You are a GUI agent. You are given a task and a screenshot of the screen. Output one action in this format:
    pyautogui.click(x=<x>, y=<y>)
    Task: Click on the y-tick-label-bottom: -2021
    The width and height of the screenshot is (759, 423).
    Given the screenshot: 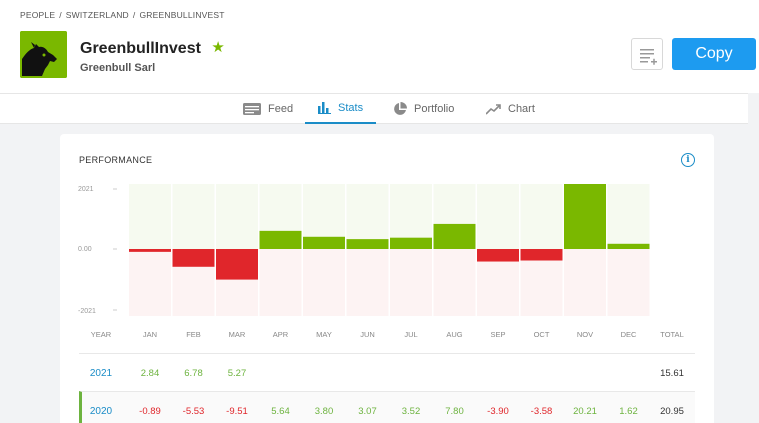 What is the action you would take?
    pyautogui.click(x=87, y=311)
    